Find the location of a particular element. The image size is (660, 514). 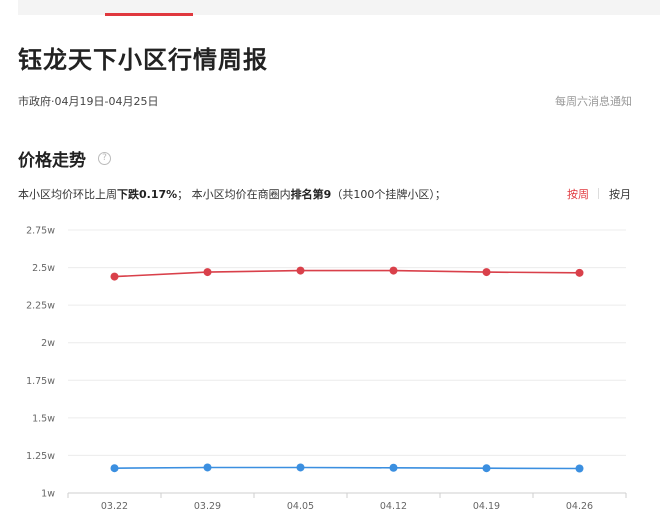

toggle-by-week: 按周 is located at coordinates (578, 194).